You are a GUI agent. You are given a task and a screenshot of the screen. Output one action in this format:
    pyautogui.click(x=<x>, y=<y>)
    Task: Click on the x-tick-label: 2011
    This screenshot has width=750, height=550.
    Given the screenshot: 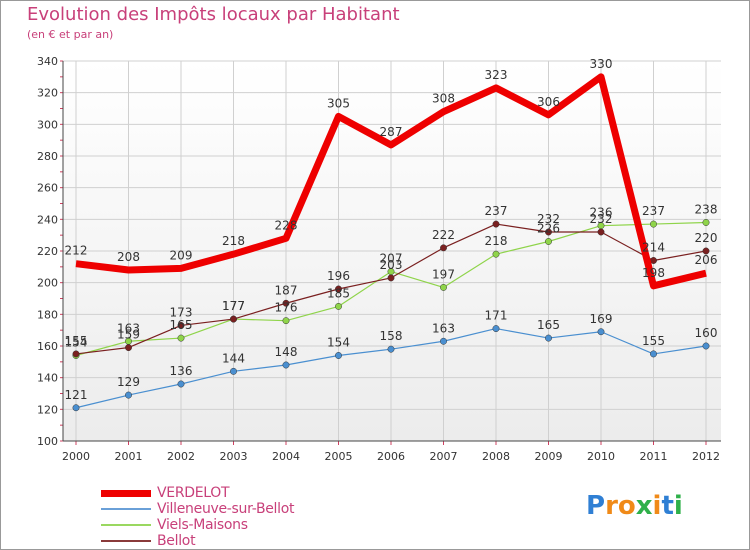 What is the action you would take?
    pyautogui.click(x=654, y=456)
    